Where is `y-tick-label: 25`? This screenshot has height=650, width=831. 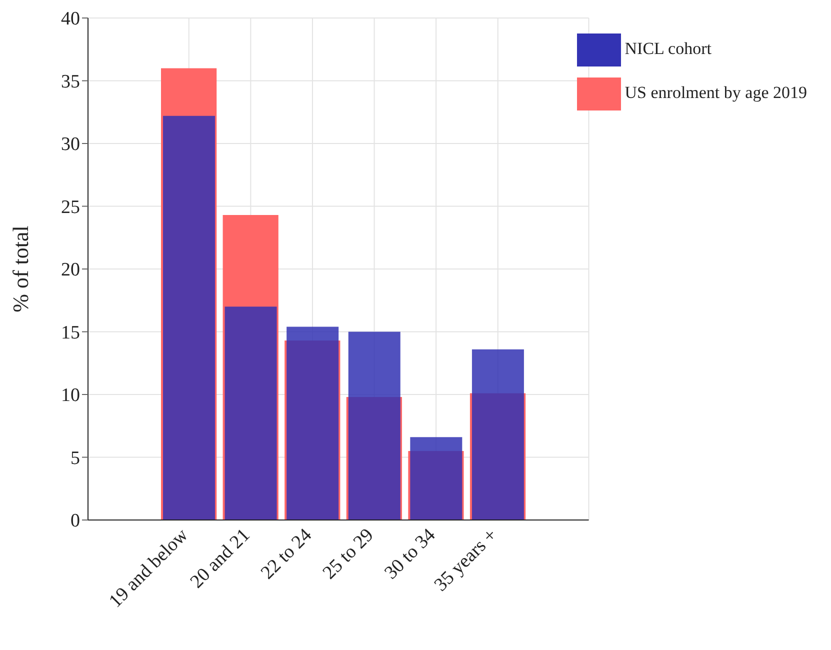 y-tick-label: 25 is located at coordinates (70, 207).